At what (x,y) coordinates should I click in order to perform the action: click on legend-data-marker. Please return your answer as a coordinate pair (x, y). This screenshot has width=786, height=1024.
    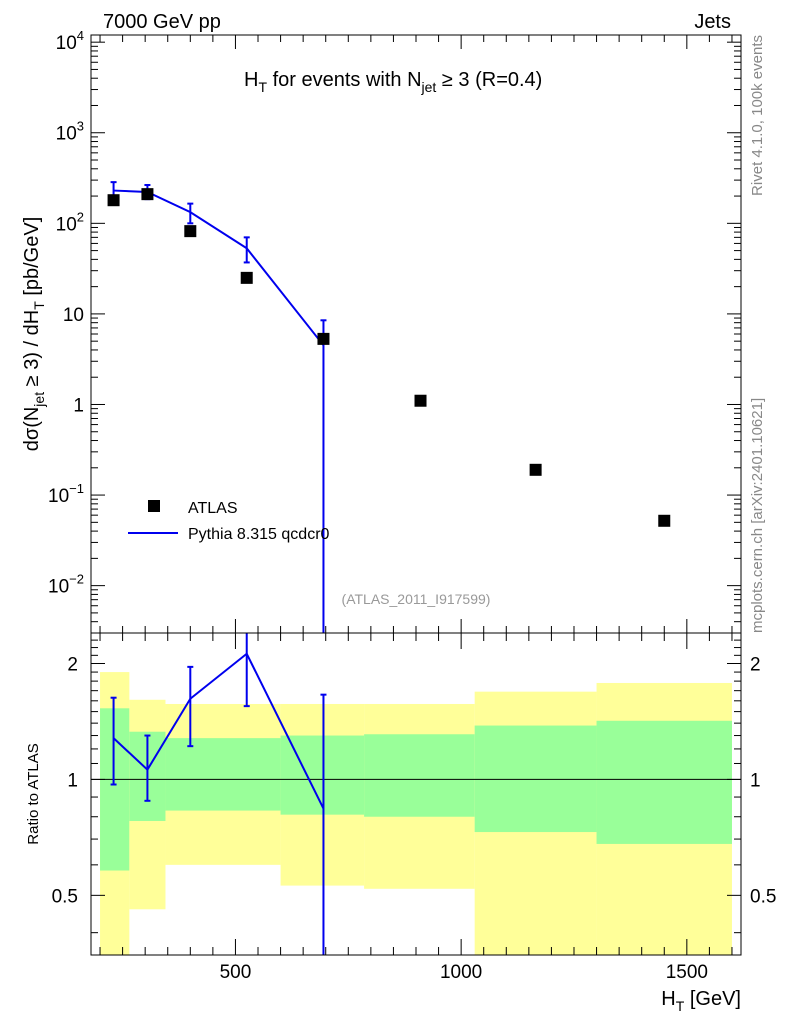
    Looking at the image, I should click on (154, 506).